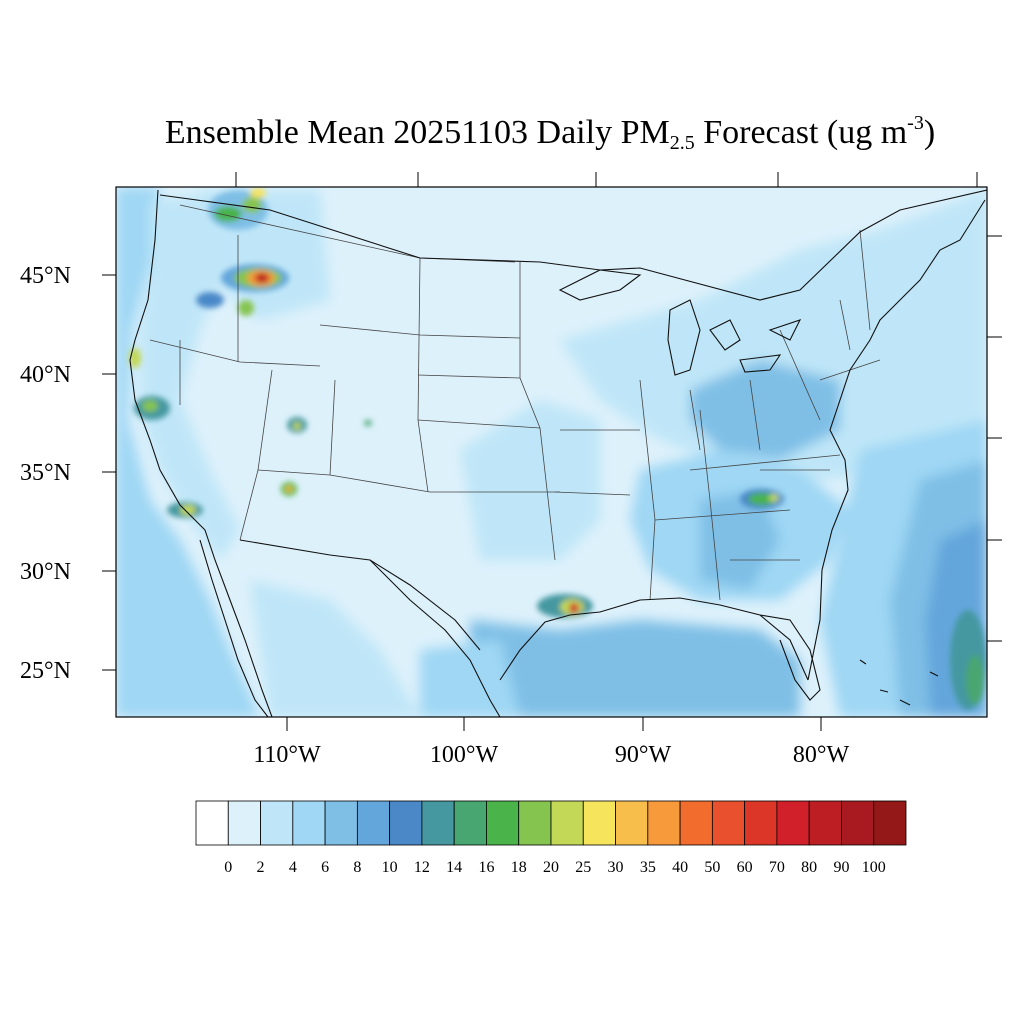 This screenshot has width=1024, height=1024. I want to click on colorbar-label: 4, so click(293, 867).